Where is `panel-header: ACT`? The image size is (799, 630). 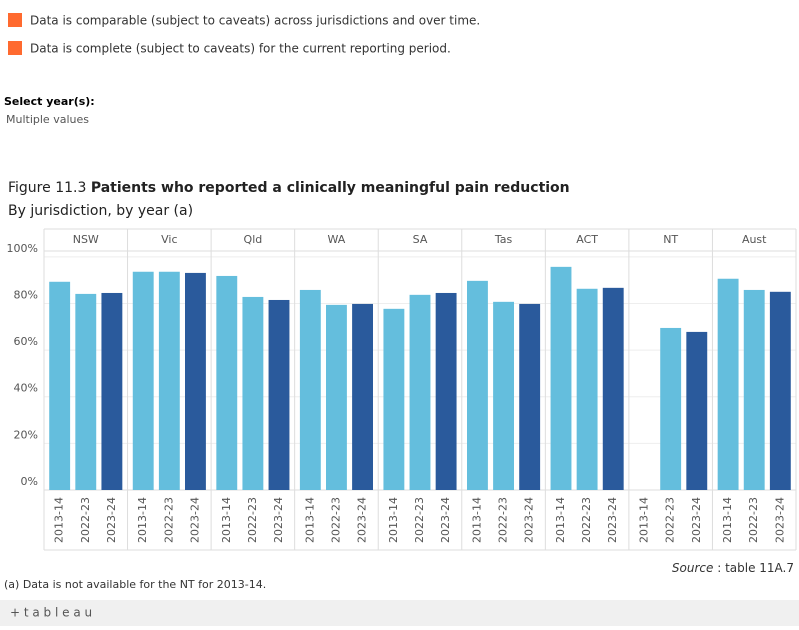 panel-header: ACT is located at coordinates (587, 239).